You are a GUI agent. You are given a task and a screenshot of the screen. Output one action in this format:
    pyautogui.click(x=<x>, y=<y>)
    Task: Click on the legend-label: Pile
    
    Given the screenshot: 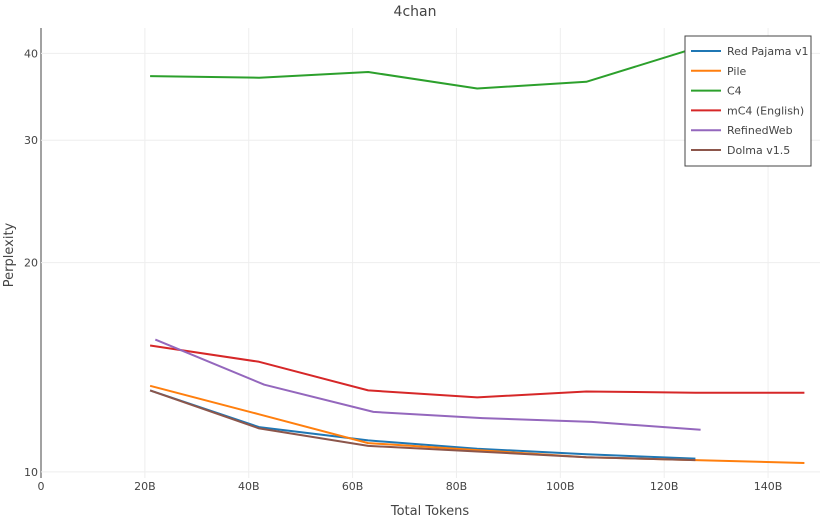 What is the action you would take?
    pyautogui.click(x=737, y=71)
    